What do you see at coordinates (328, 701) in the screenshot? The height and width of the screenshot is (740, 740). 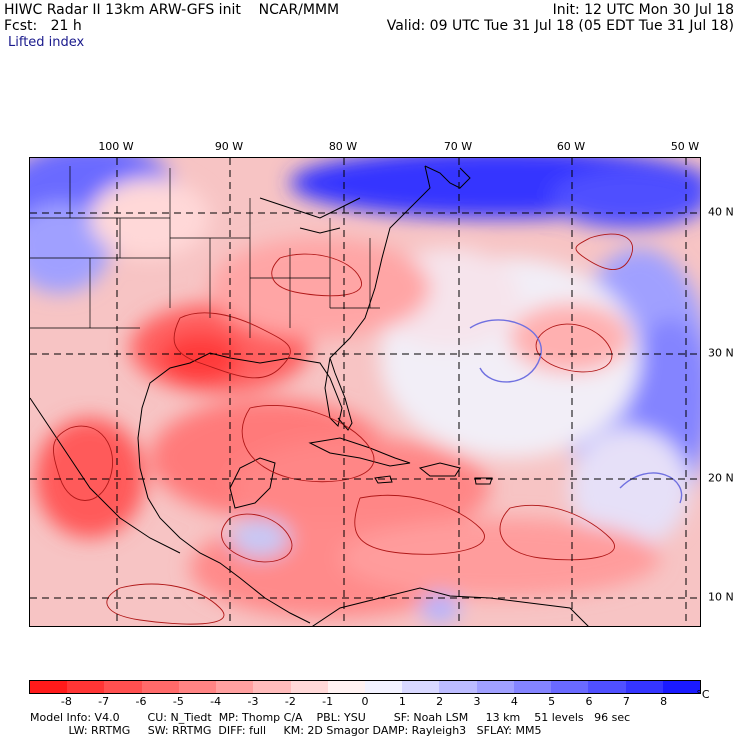 I see `colorbar-tick-label: -1` at bounding box center [328, 701].